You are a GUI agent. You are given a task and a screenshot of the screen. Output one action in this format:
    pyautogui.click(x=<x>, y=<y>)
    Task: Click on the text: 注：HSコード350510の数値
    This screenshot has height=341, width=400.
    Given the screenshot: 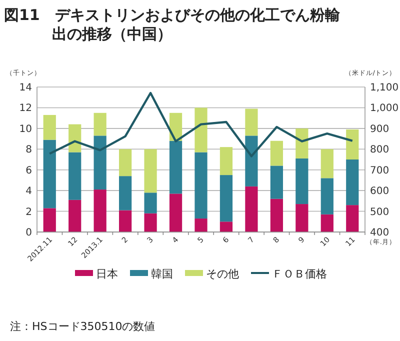 What is the action you would take?
    pyautogui.click(x=83, y=326)
    